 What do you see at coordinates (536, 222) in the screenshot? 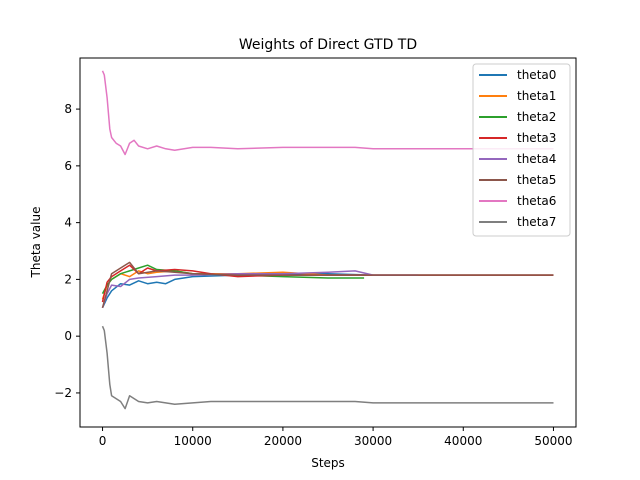
I see `legend-label-theta7: theta7` at bounding box center [536, 222].